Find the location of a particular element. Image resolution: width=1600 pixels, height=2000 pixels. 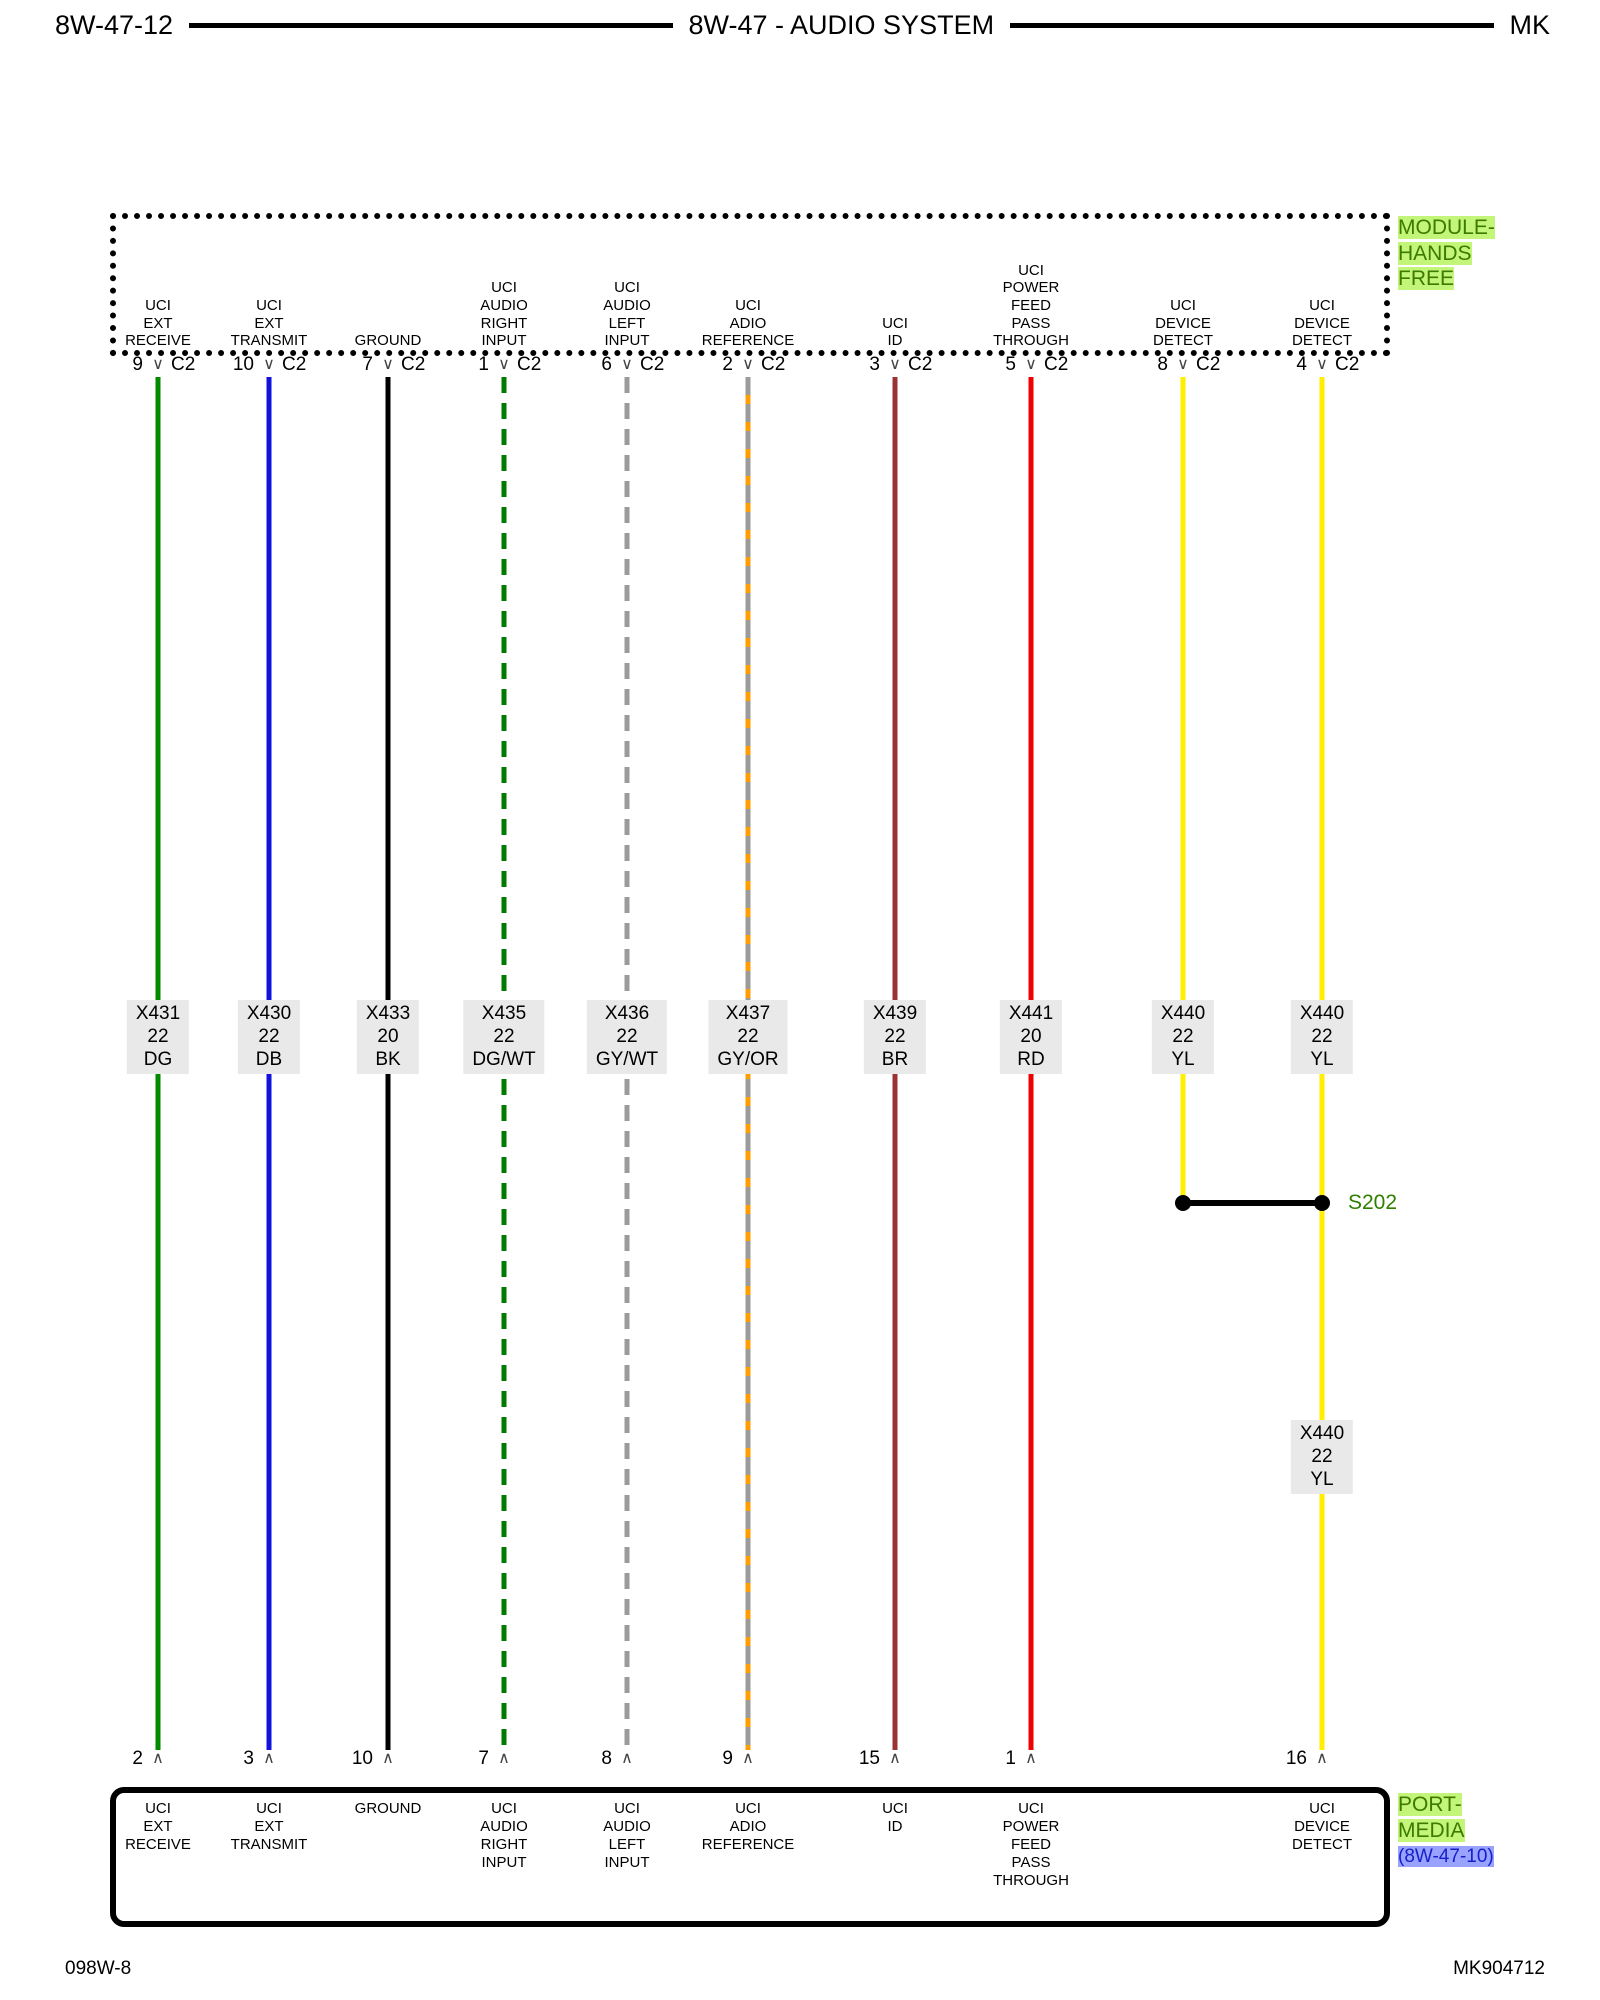

bottom-connector: 2 ∧ is located at coordinates (158, 1759).